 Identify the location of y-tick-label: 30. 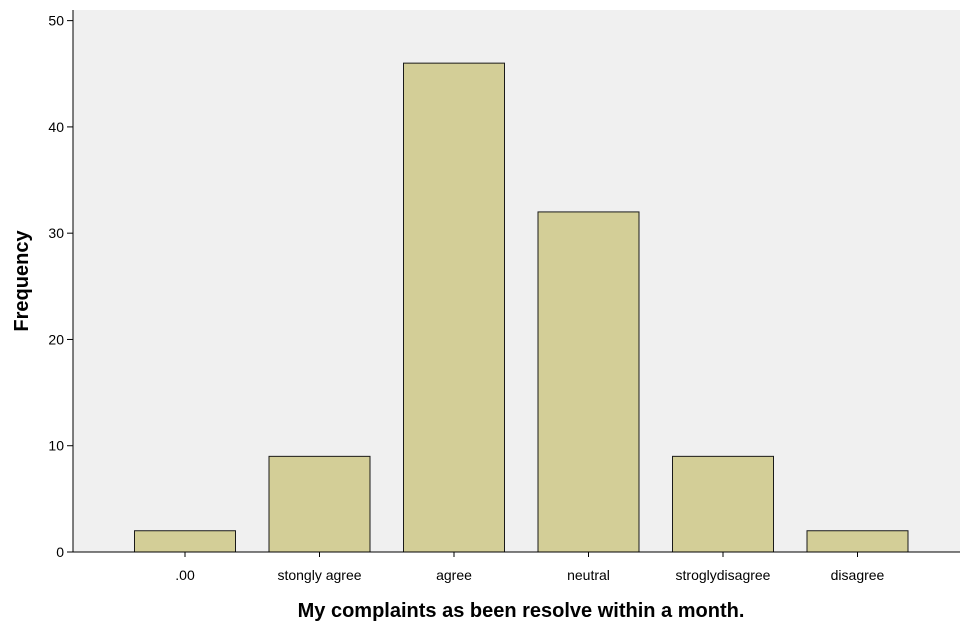
(56, 233).